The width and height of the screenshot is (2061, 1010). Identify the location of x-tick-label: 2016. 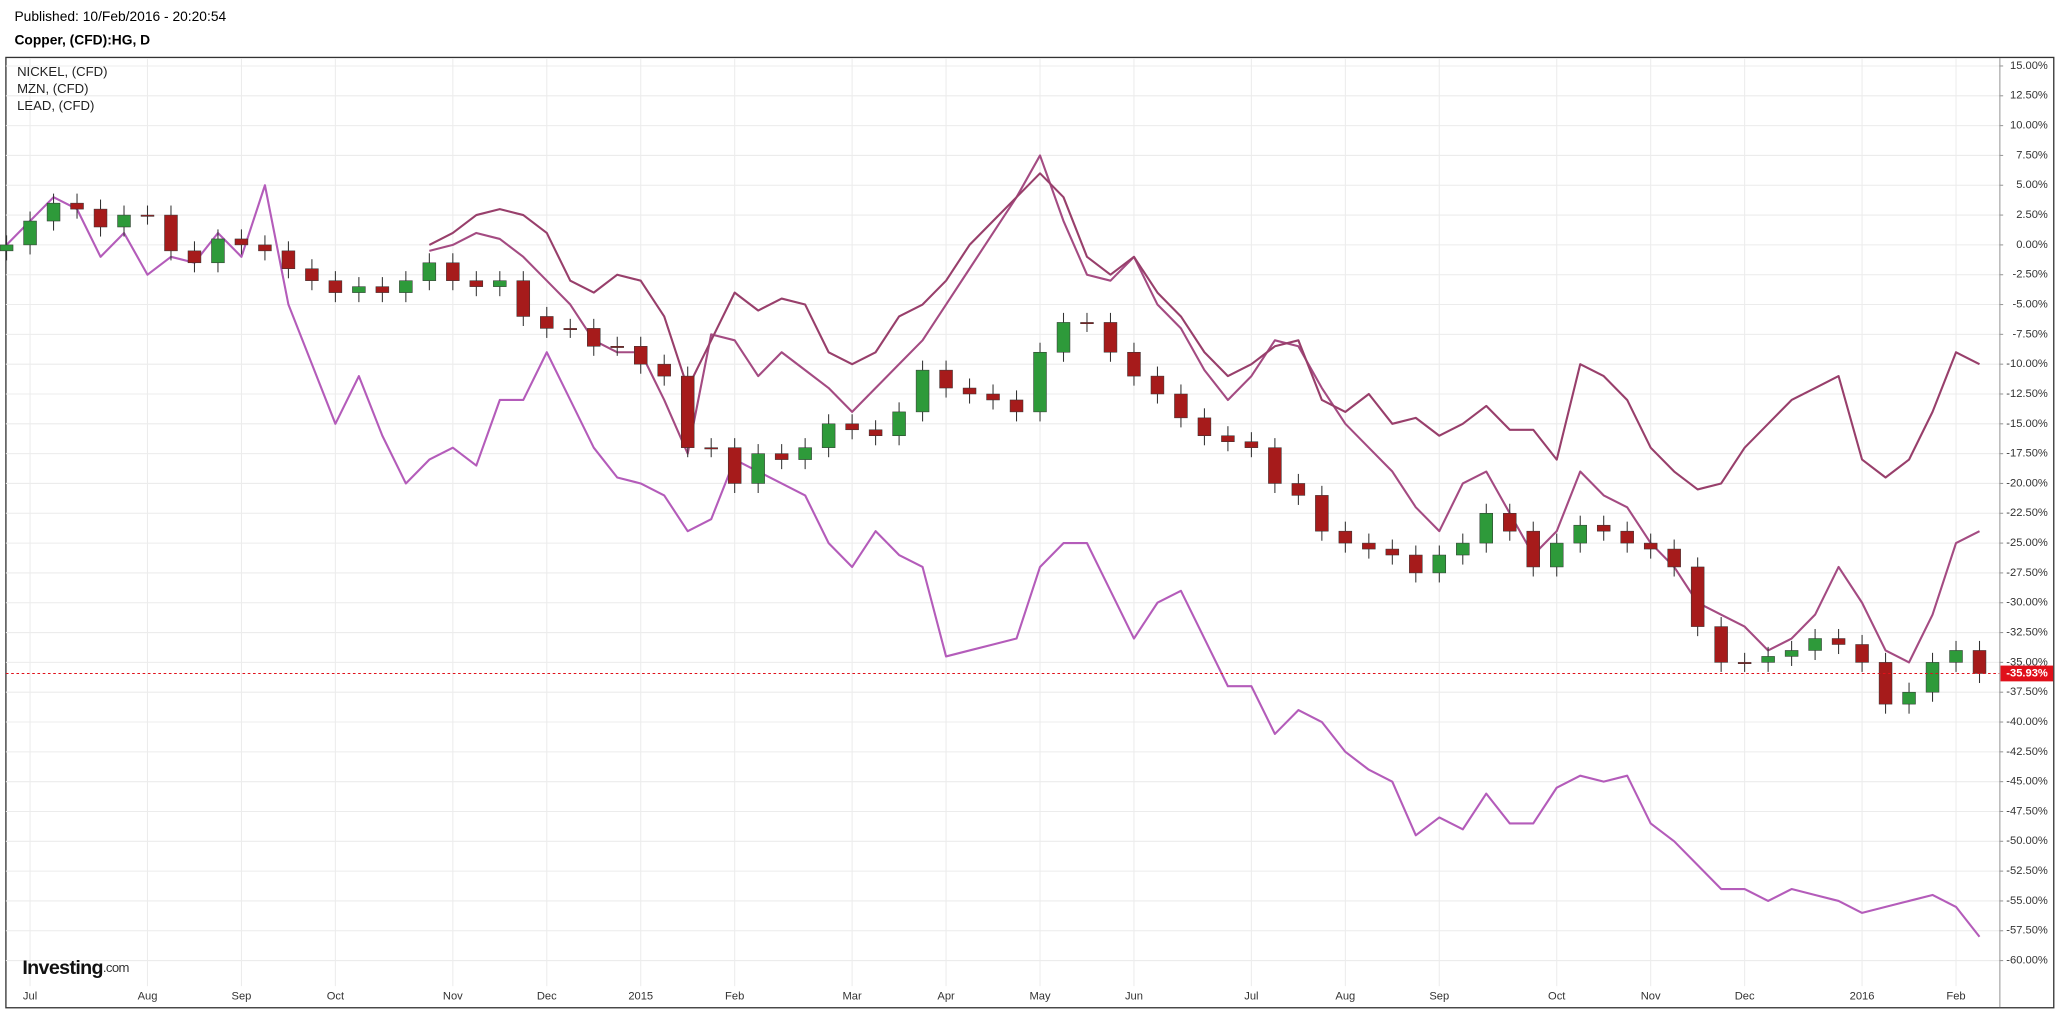
(1862, 997).